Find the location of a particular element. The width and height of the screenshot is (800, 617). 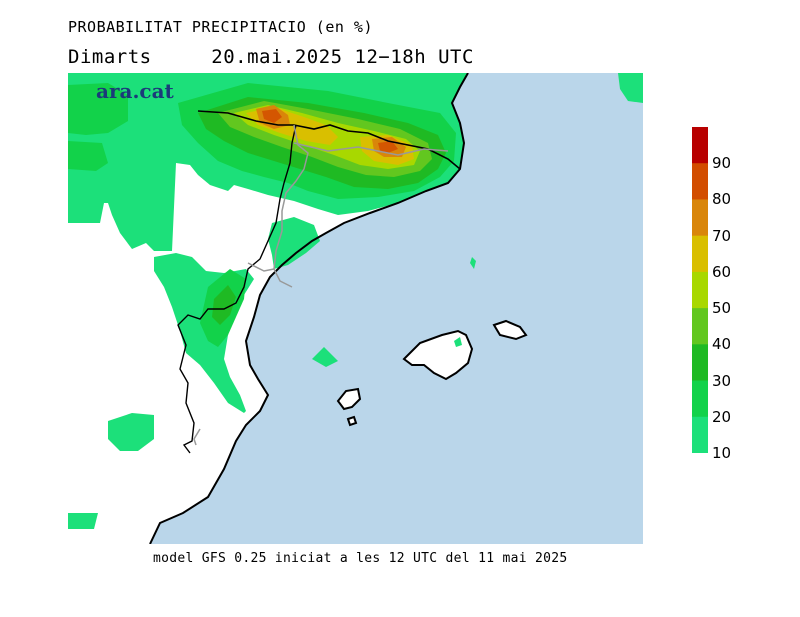

colorbar-tick-label: 70 is located at coordinates (722, 235).